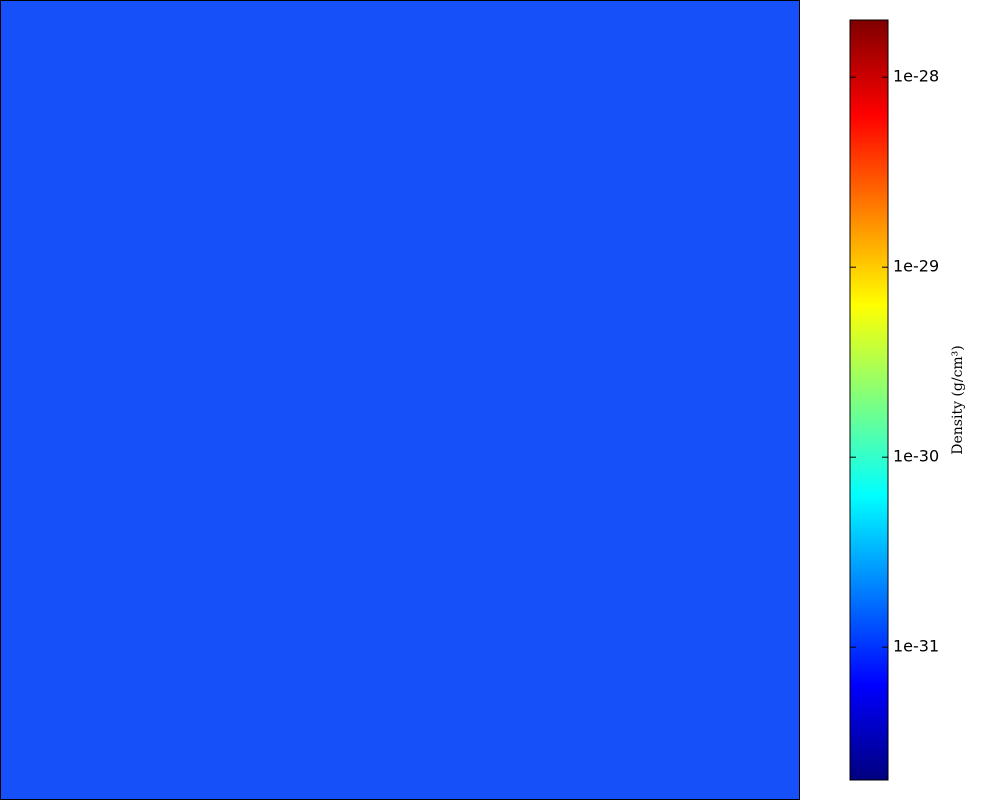 The image size is (1000, 800). Describe the element at coordinates (916, 456) in the screenshot. I see `tick-label: 1e-30` at that location.